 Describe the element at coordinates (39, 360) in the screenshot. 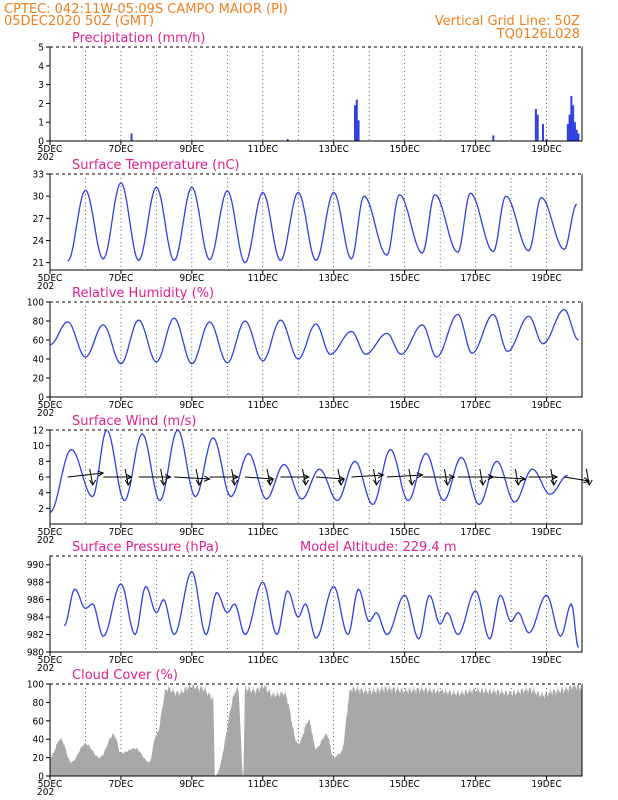

I see `y-tick-label: 40` at that location.